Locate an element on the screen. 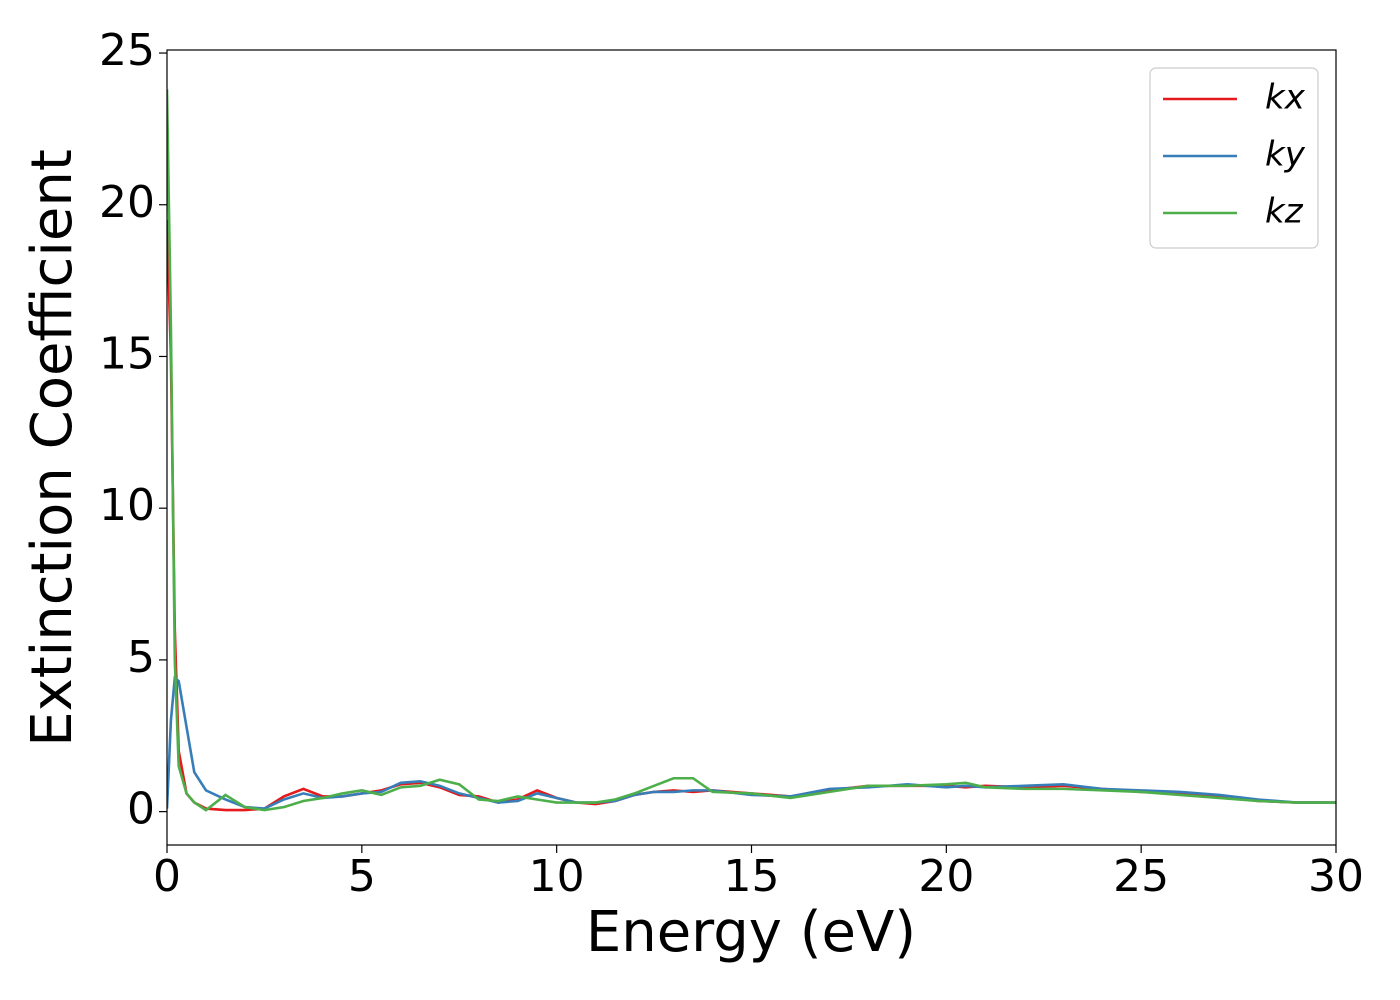  x-tick-label: 30 is located at coordinates (1336, 876).